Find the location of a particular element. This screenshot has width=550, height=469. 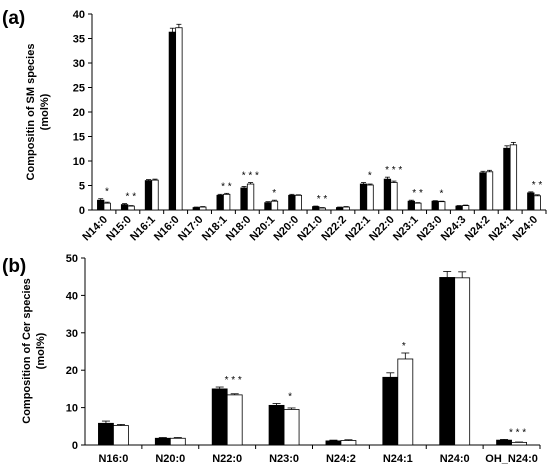

y-axis-title: Composition of Cer species (mol%) is located at coordinates (34, 350).